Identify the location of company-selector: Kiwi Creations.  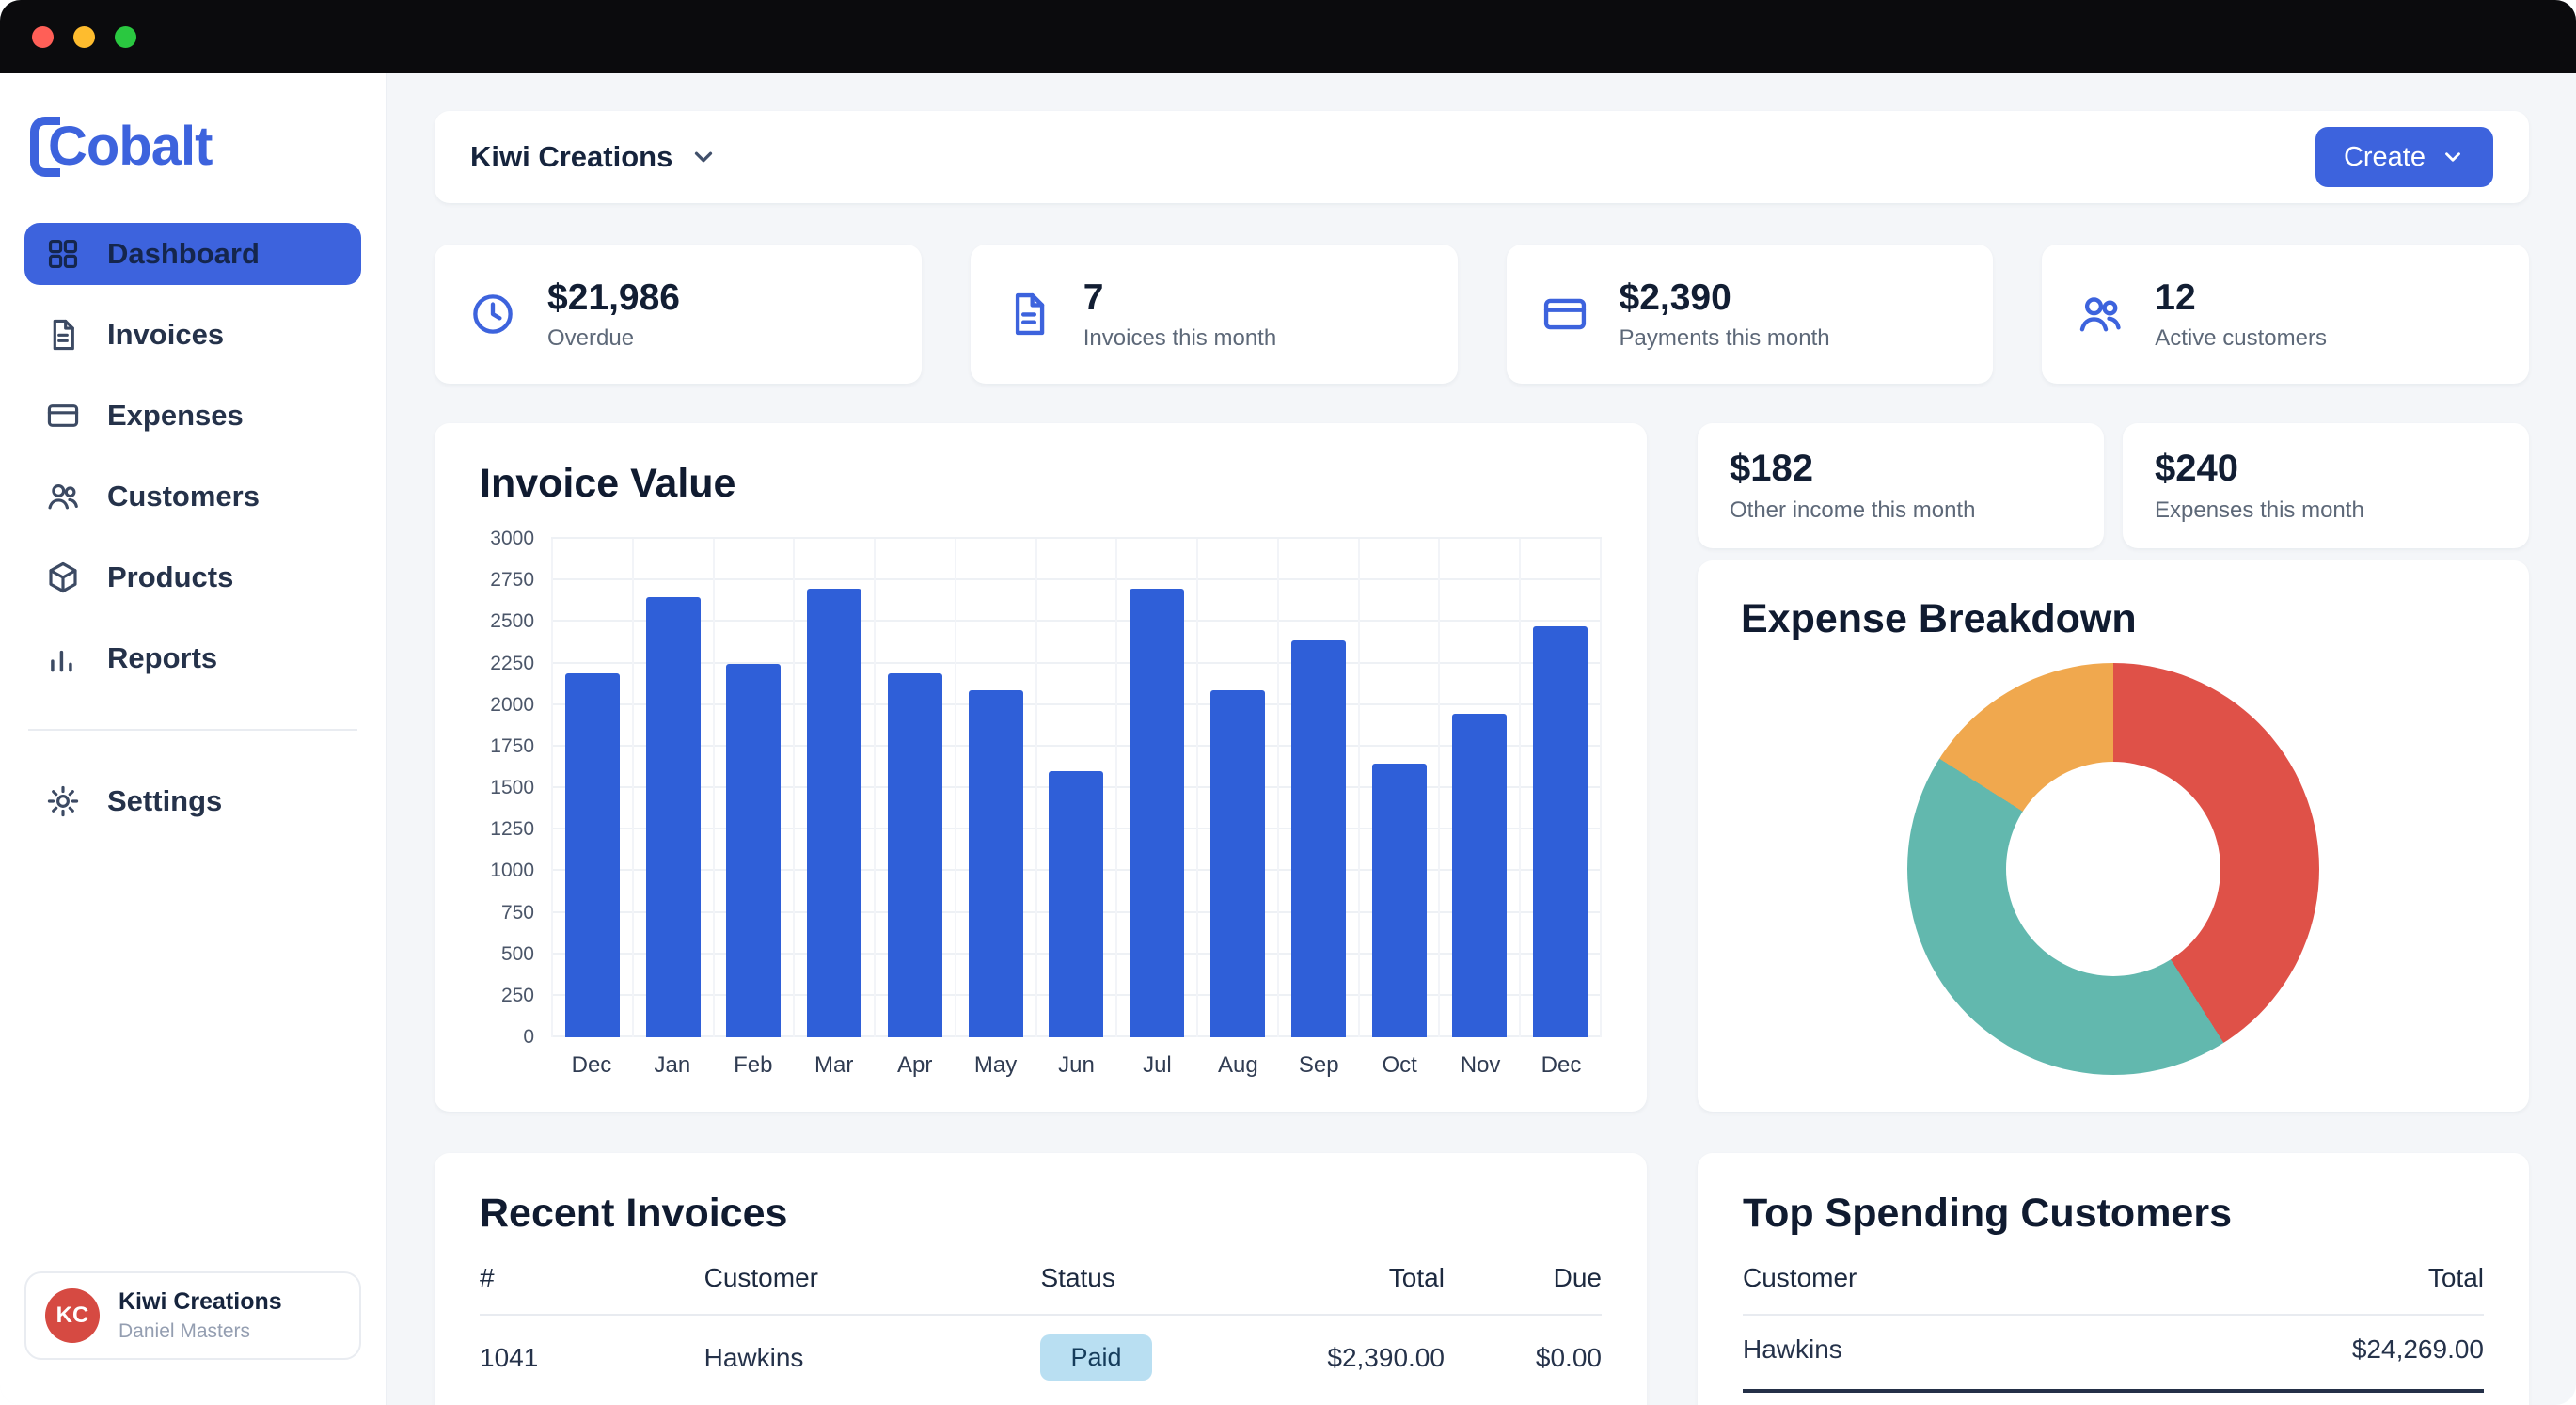
(594, 157).